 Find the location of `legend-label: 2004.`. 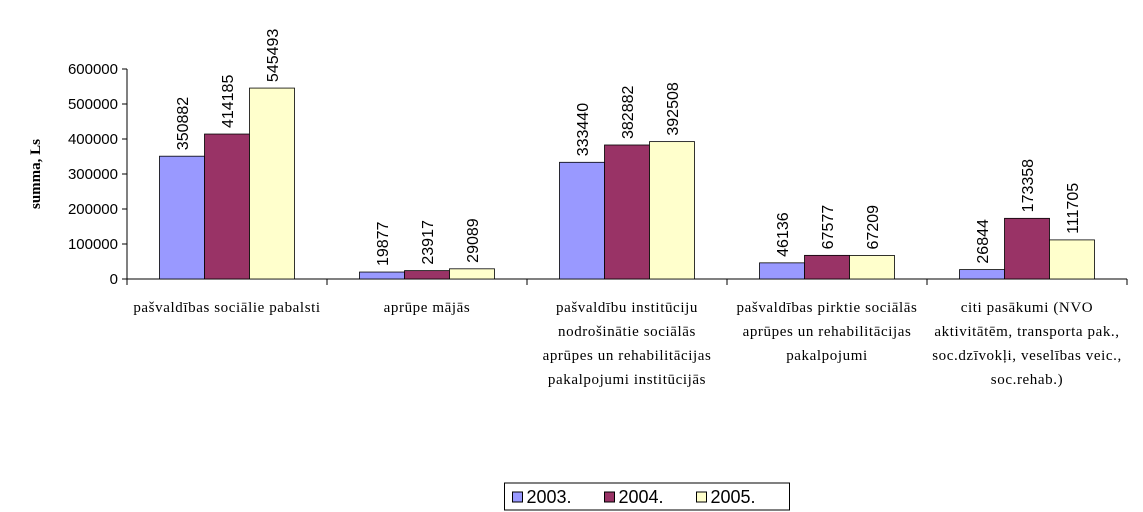

legend-label: 2004. is located at coordinates (641, 497).